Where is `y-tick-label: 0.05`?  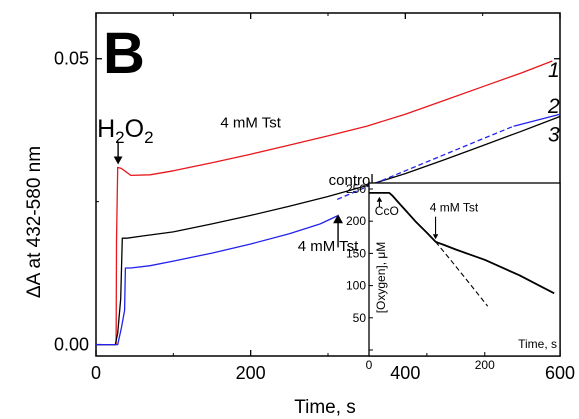 y-tick-label: 0.05 is located at coordinates (71, 59).